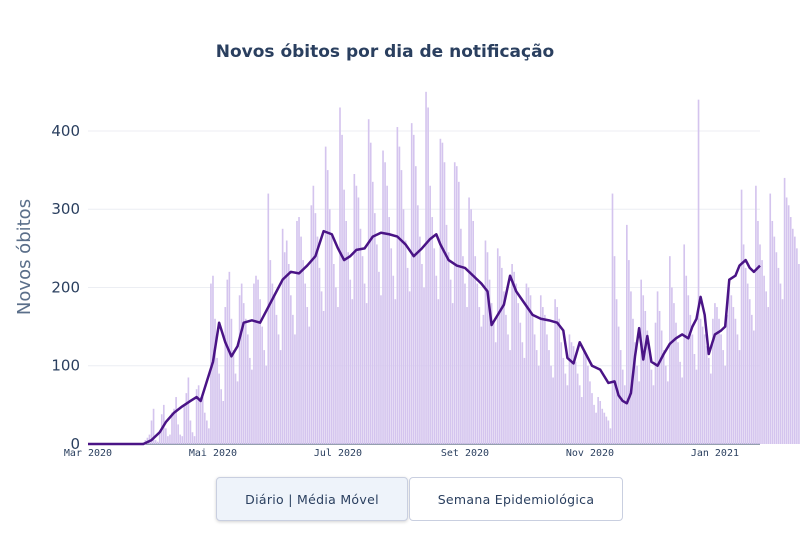 The image size is (800, 533). Describe the element at coordinates (213, 453) in the screenshot. I see `x-tick-label: Mai 2020` at that location.